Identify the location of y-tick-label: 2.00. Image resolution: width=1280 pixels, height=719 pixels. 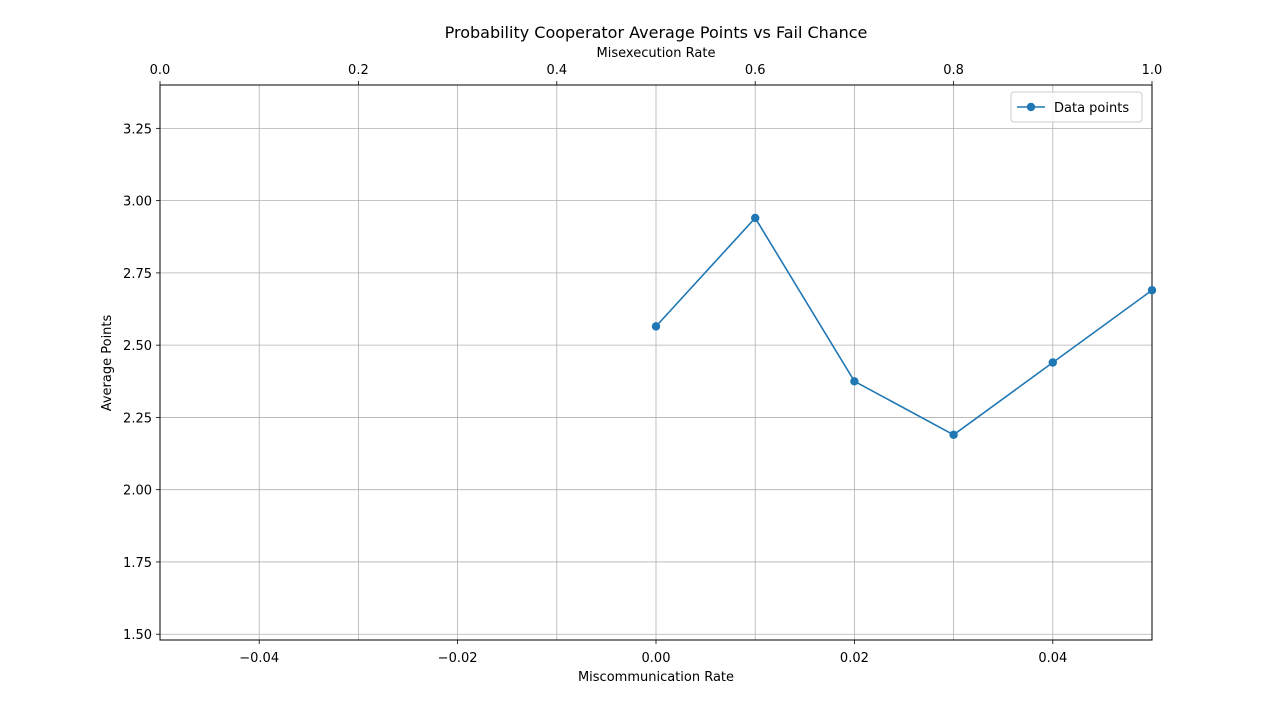
(137, 491).